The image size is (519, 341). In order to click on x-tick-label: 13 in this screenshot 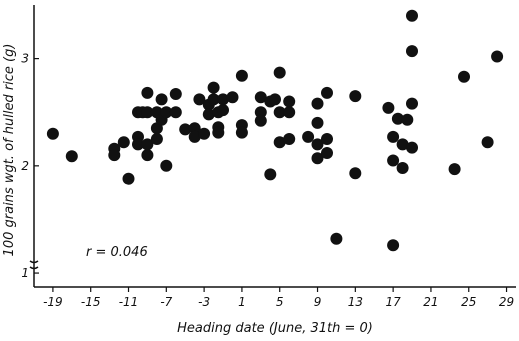, I will do `click(355, 302)`.